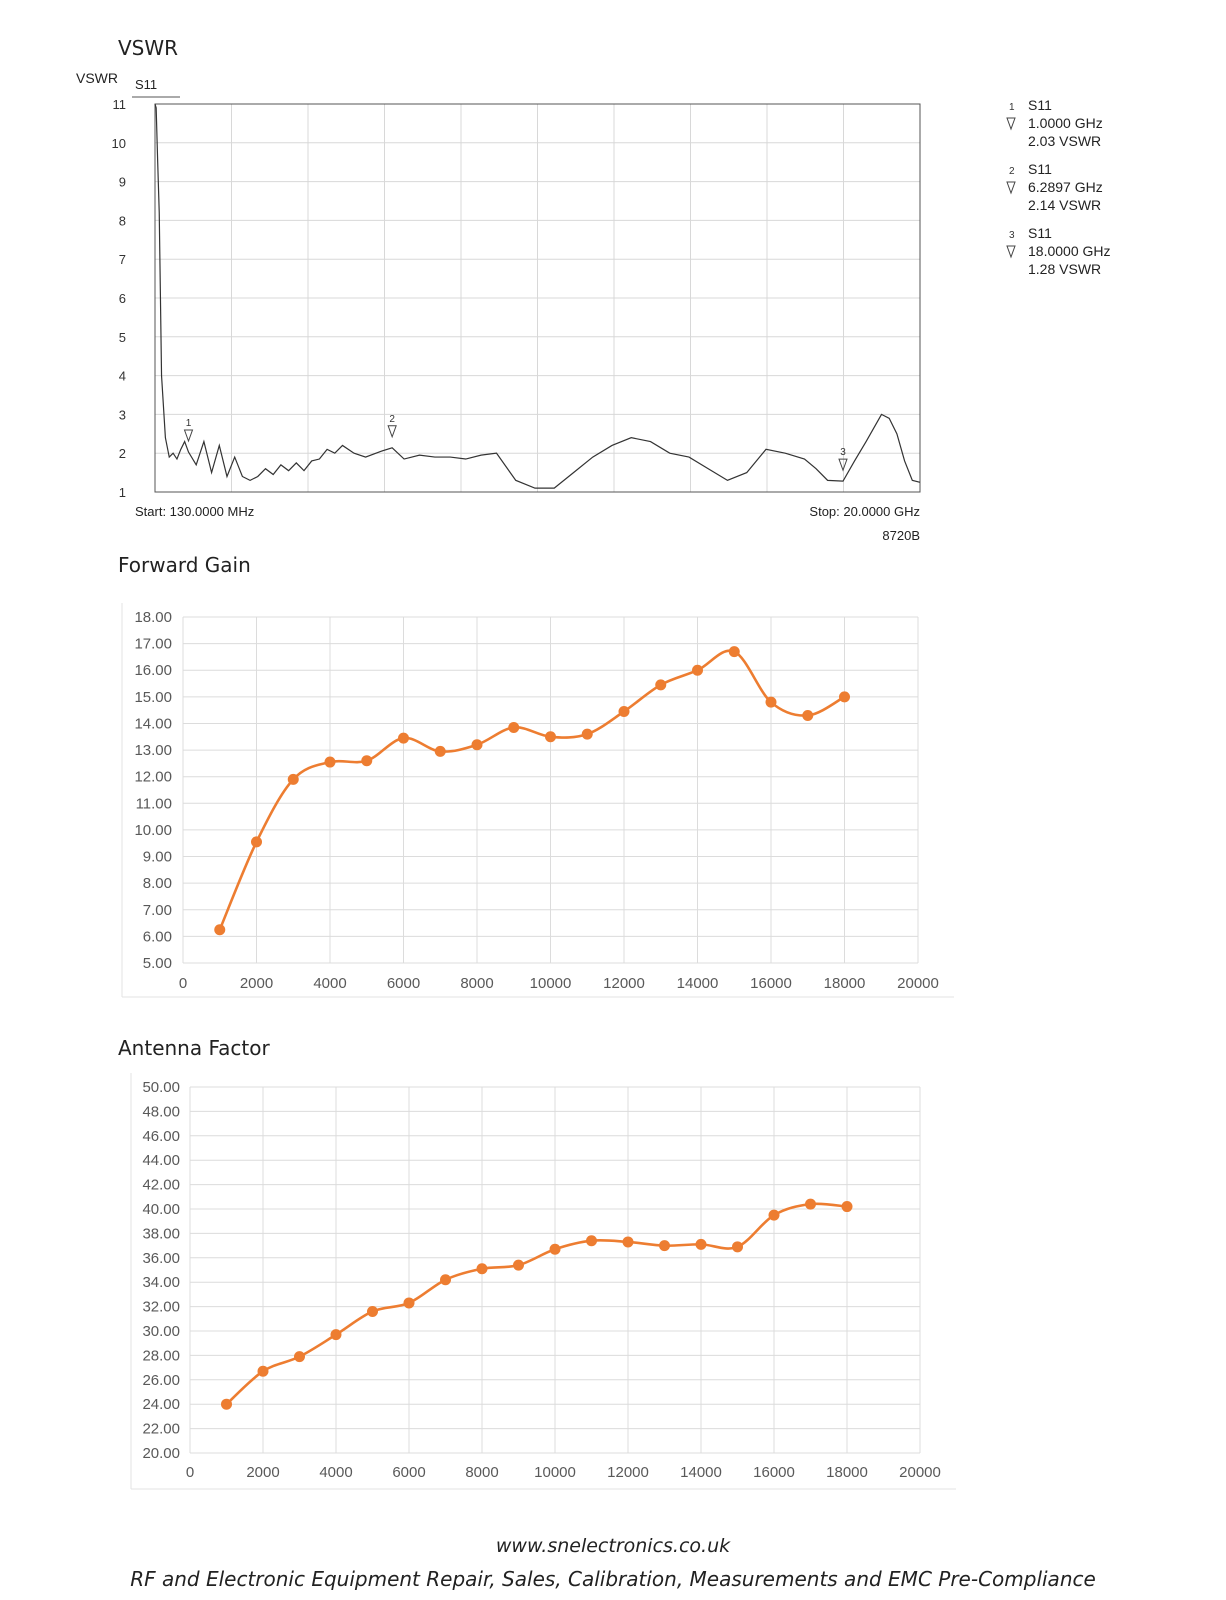 This screenshot has width=1226, height=1600. Describe the element at coordinates (122, 220) in the screenshot. I see `vswr-ytick-label: 8` at that location.